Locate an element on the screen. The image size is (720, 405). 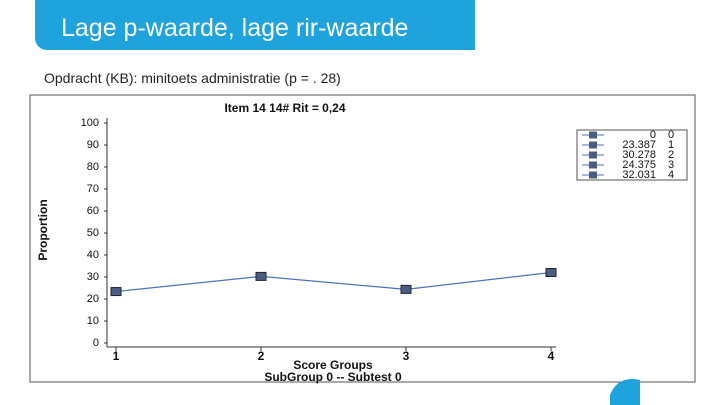
x-tick-label: 1 is located at coordinates (116, 356).